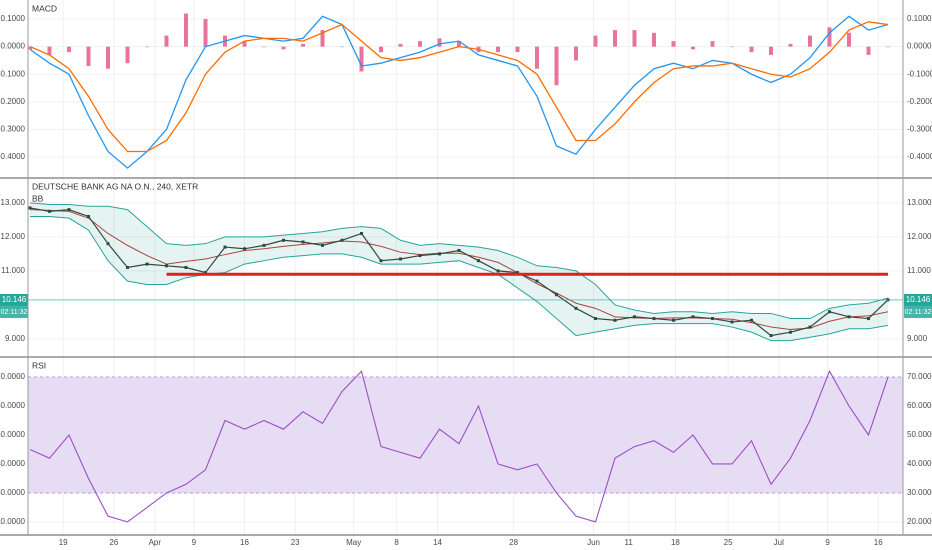  Describe the element at coordinates (918, 299) in the screenshot. I see `last-price-box` at that location.